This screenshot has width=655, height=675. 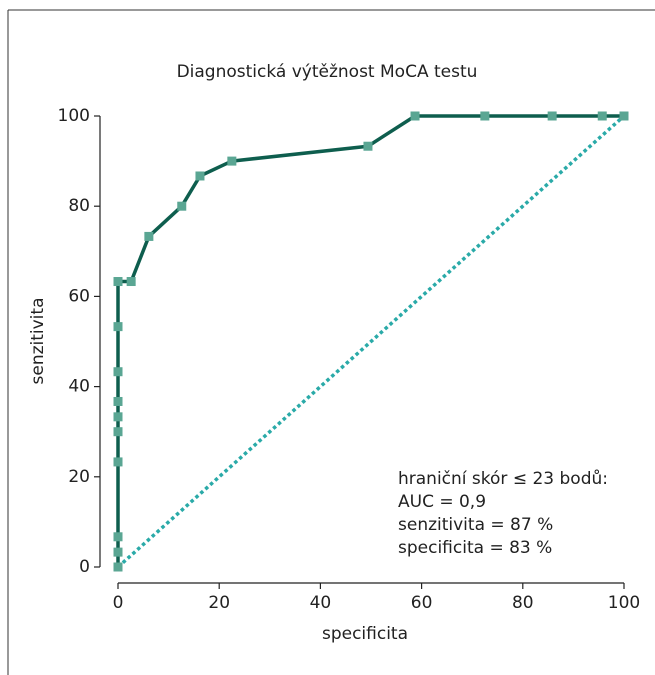 What do you see at coordinates (422, 603) in the screenshot?
I see `x-tick-label: 60` at bounding box center [422, 603].